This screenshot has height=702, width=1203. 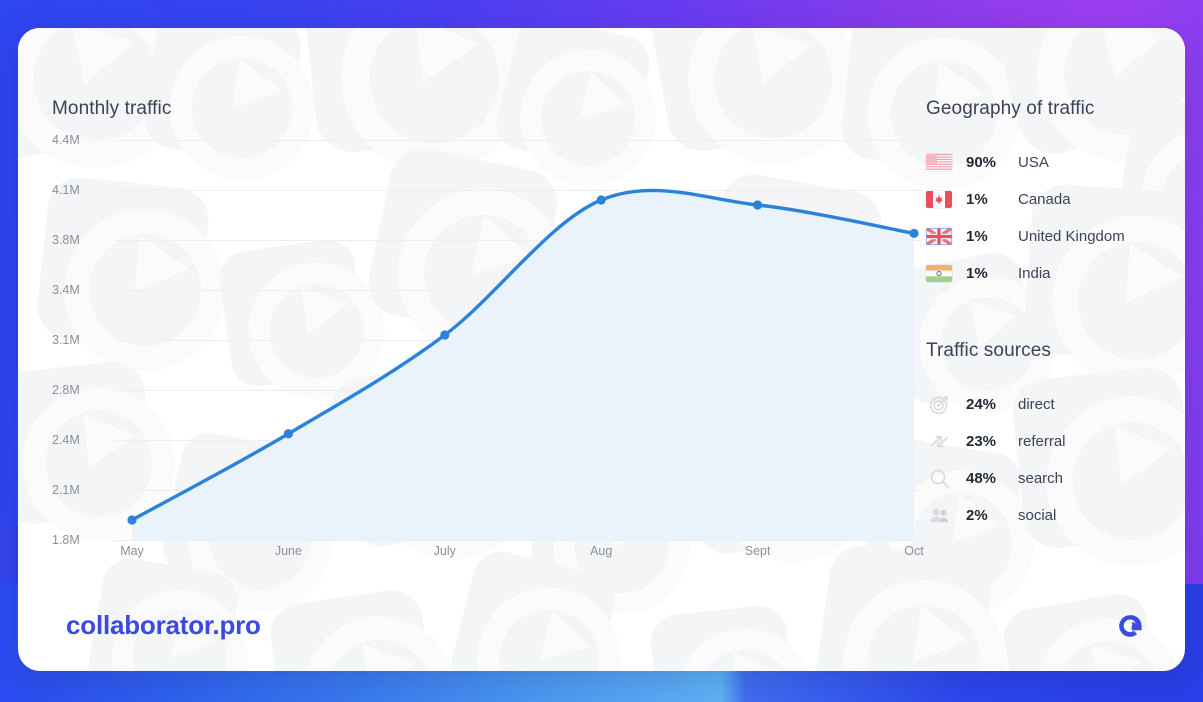 What do you see at coordinates (66, 190) in the screenshot?
I see `y-axis-tick: 4.1M` at bounding box center [66, 190].